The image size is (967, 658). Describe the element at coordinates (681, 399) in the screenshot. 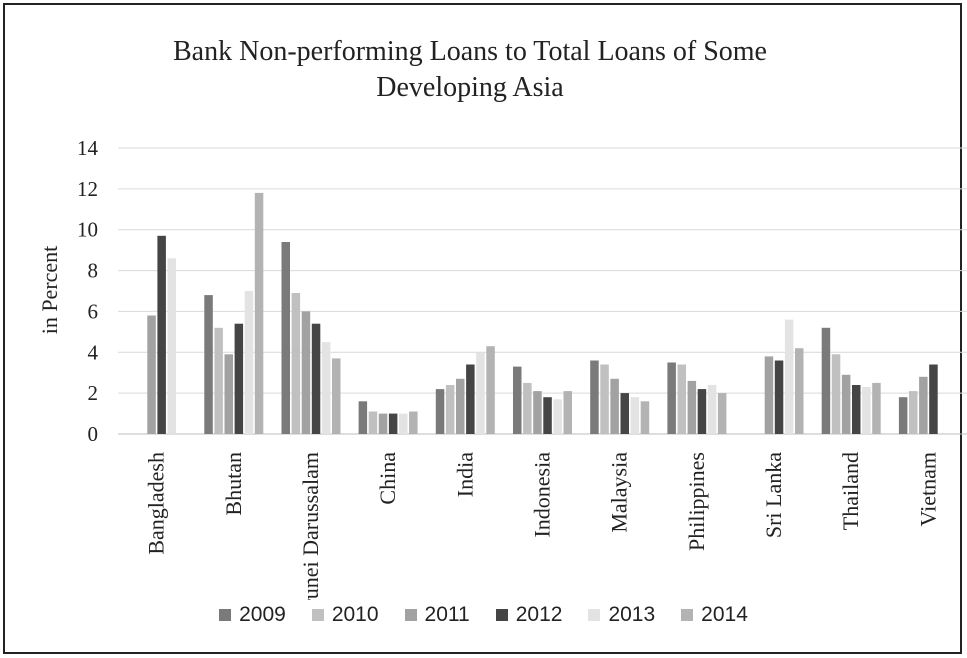

I see `bar-philippines-2010` at that location.